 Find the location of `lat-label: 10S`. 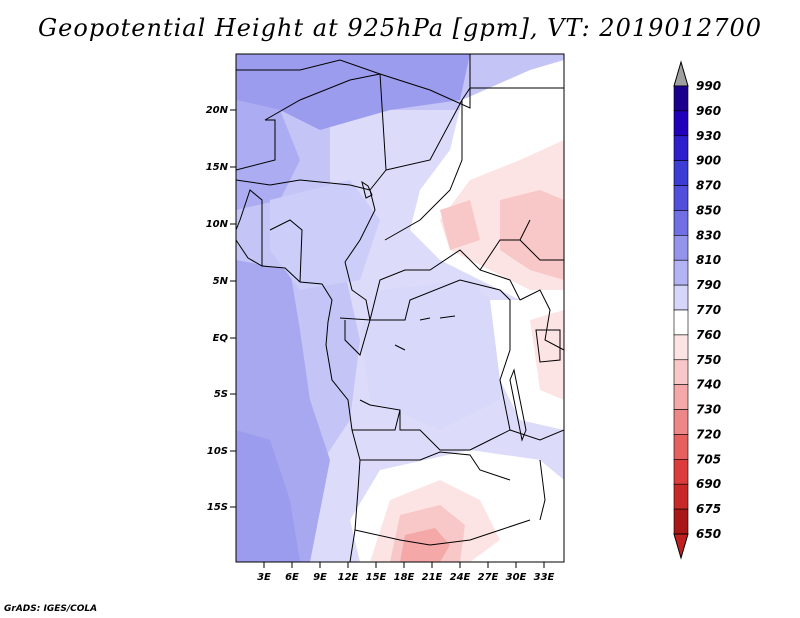

lat-label: 10S is located at coordinates (217, 451).